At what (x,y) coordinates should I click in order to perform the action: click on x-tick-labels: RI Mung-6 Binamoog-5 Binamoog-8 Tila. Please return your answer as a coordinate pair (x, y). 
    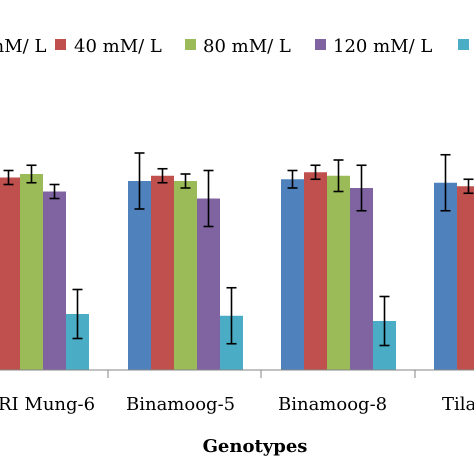
    Looking at the image, I should click on (237, 404).